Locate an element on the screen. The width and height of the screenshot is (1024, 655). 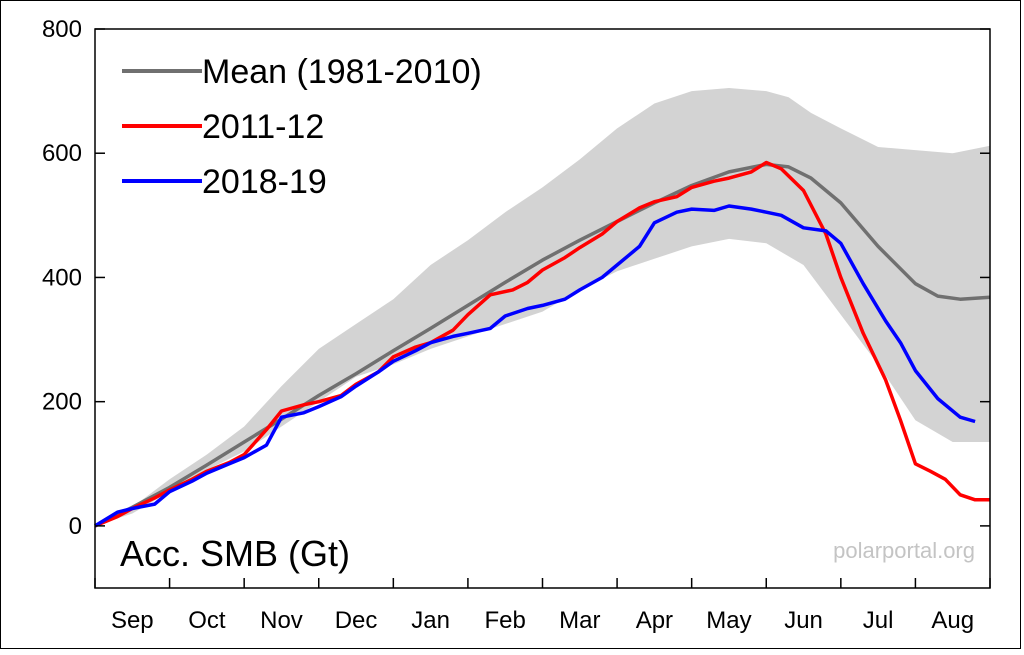
y-tick-label: 0 is located at coordinates (75, 526).